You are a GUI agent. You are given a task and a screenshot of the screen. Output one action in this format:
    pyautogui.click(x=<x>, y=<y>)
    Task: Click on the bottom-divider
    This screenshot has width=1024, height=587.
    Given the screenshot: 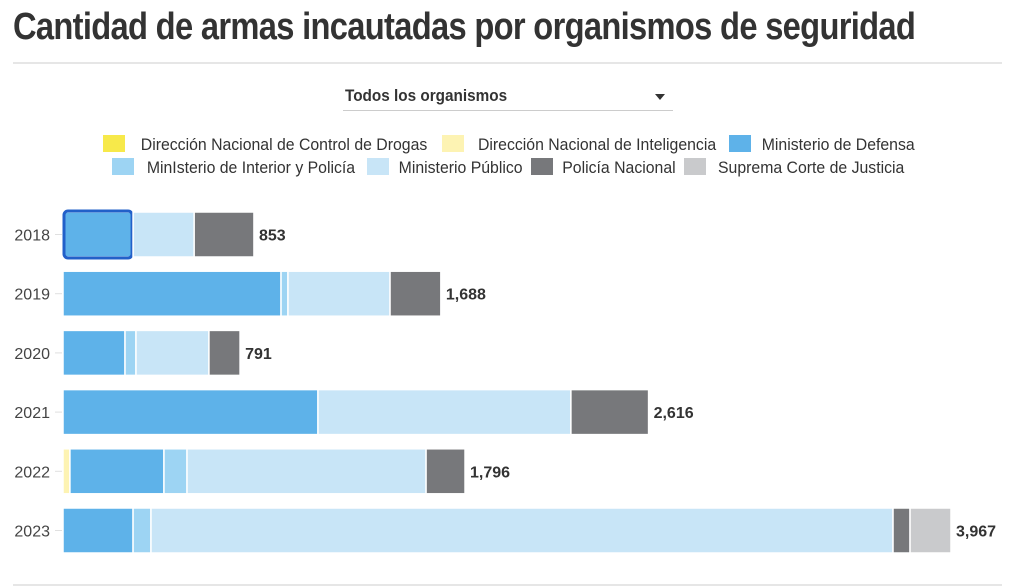 What is the action you would take?
    pyautogui.click(x=507, y=585)
    